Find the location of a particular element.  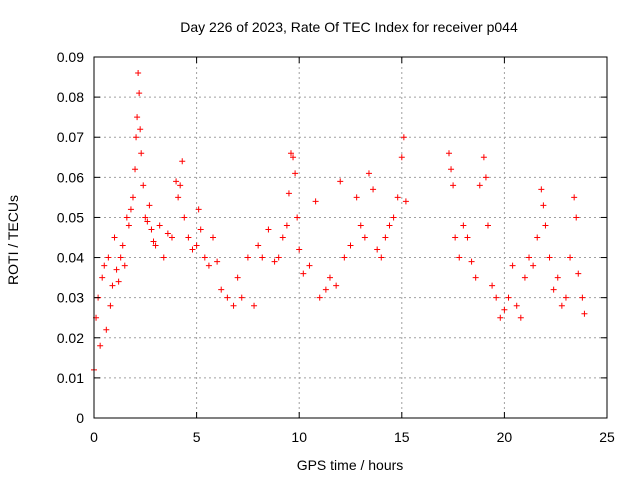

x-tick-label: 15 is located at coordinates (402, 437).